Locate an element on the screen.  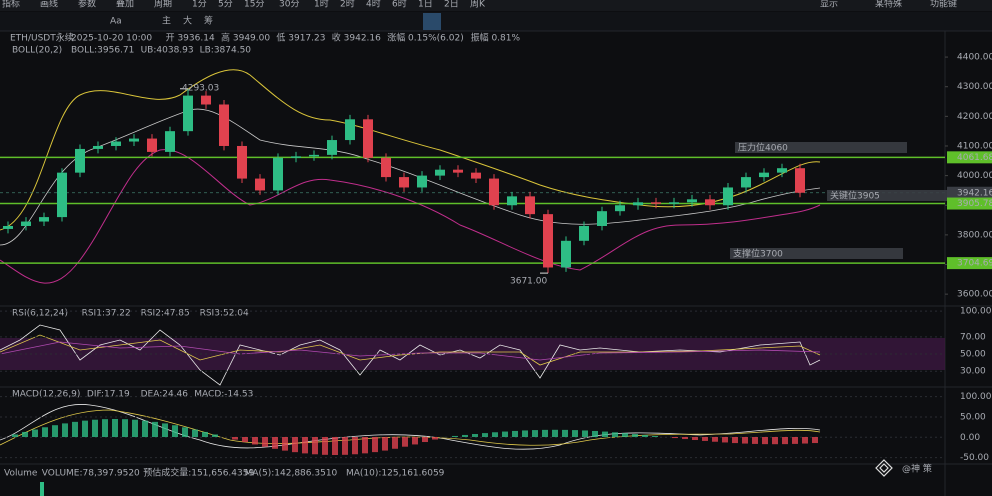
toolbar-item: 2时 is located at coordinates (347, 5).